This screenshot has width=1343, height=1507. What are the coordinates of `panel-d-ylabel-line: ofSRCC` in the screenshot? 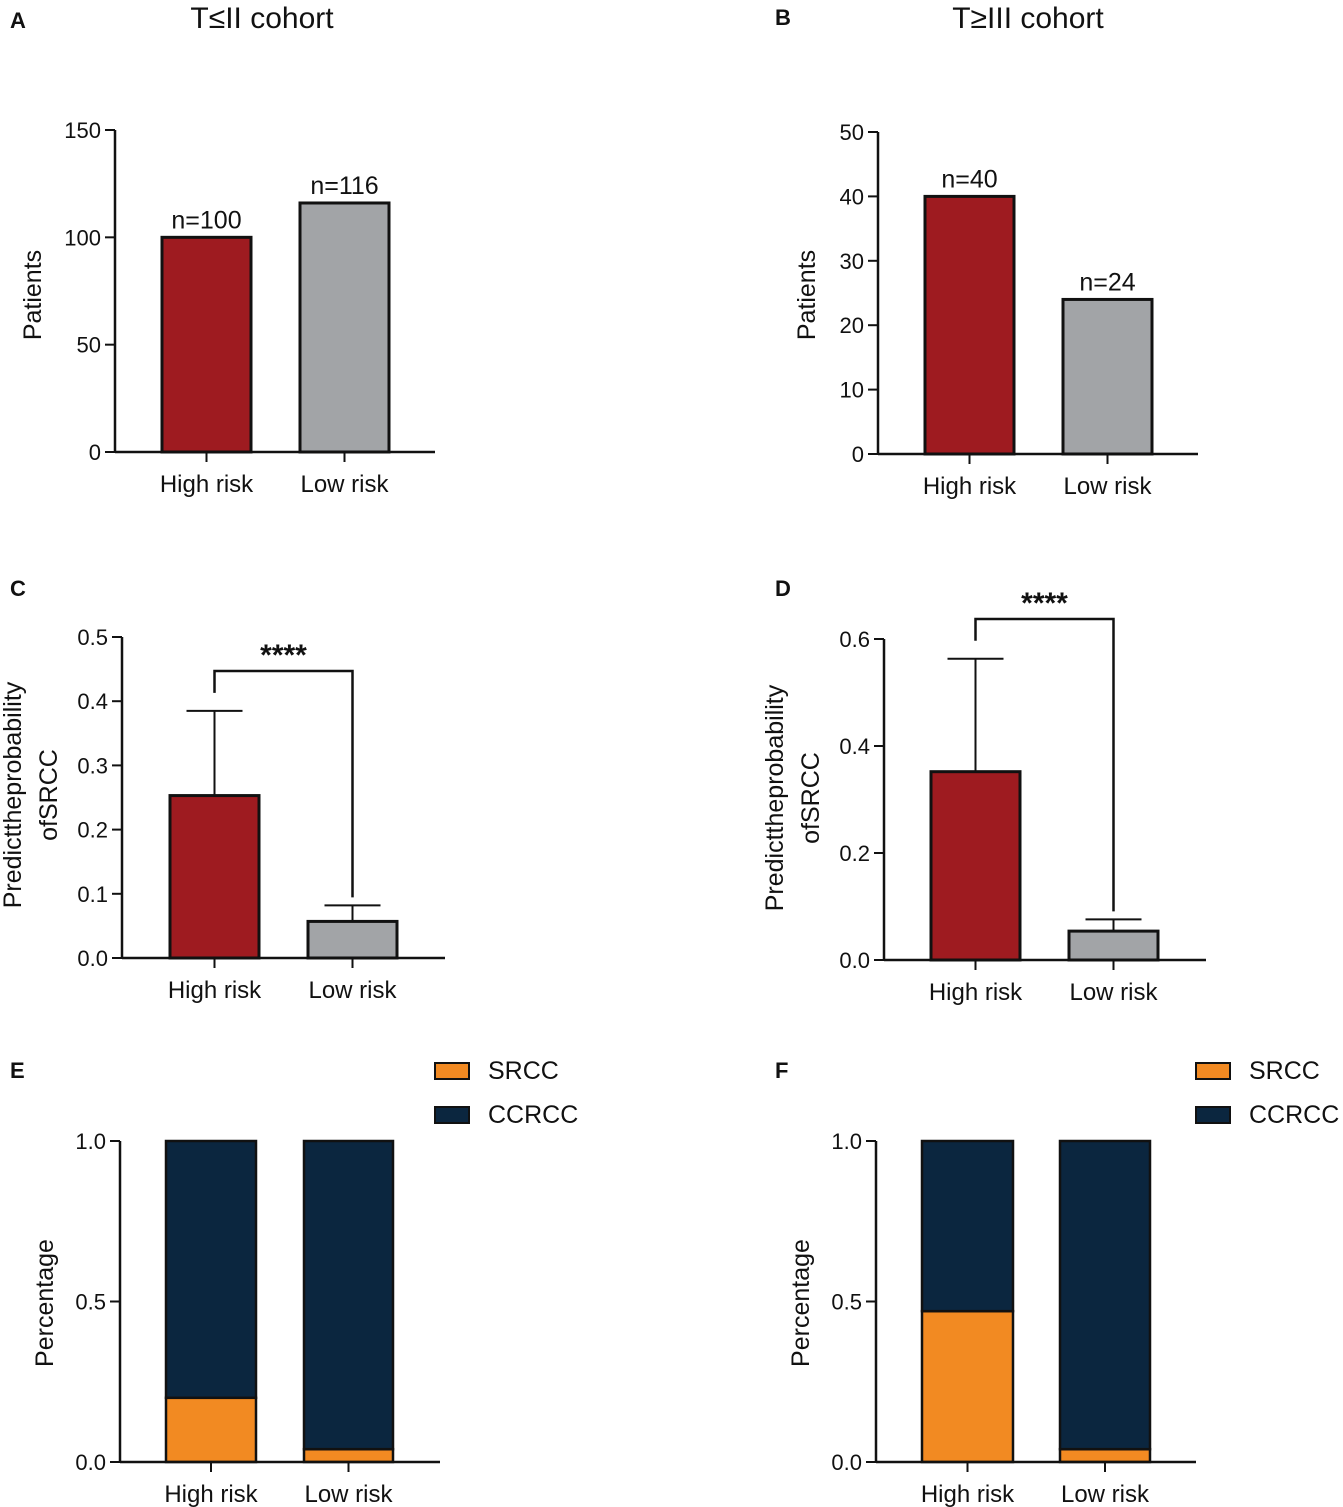 It's located at (811, 798).